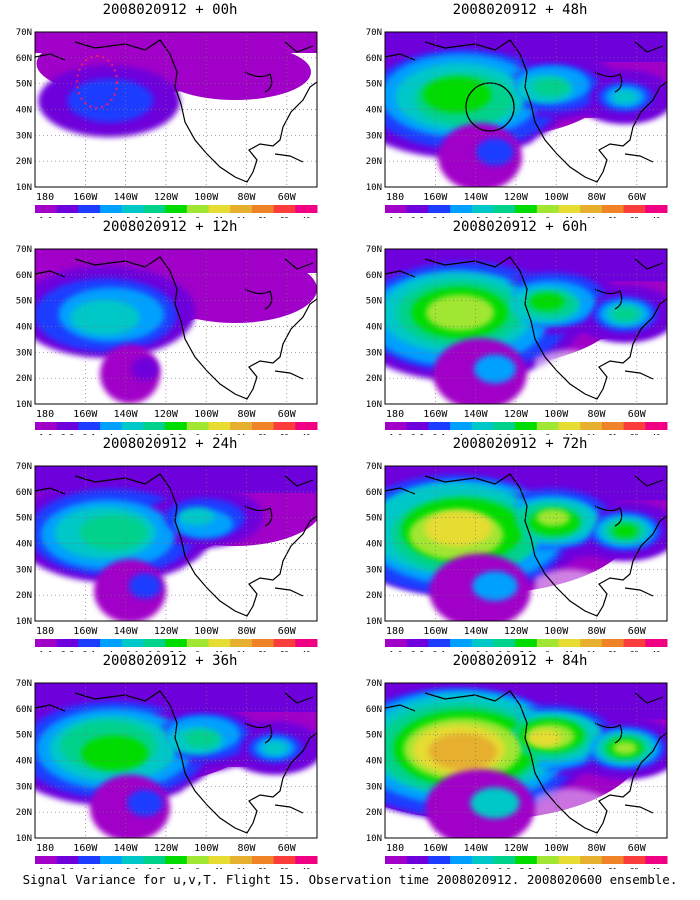 The width and height of the screenshot is (700, 900). Describe the element at coordinates (170, 10) in the screenshot. I see `panel-title: 2008020912 + 00h` at that location.